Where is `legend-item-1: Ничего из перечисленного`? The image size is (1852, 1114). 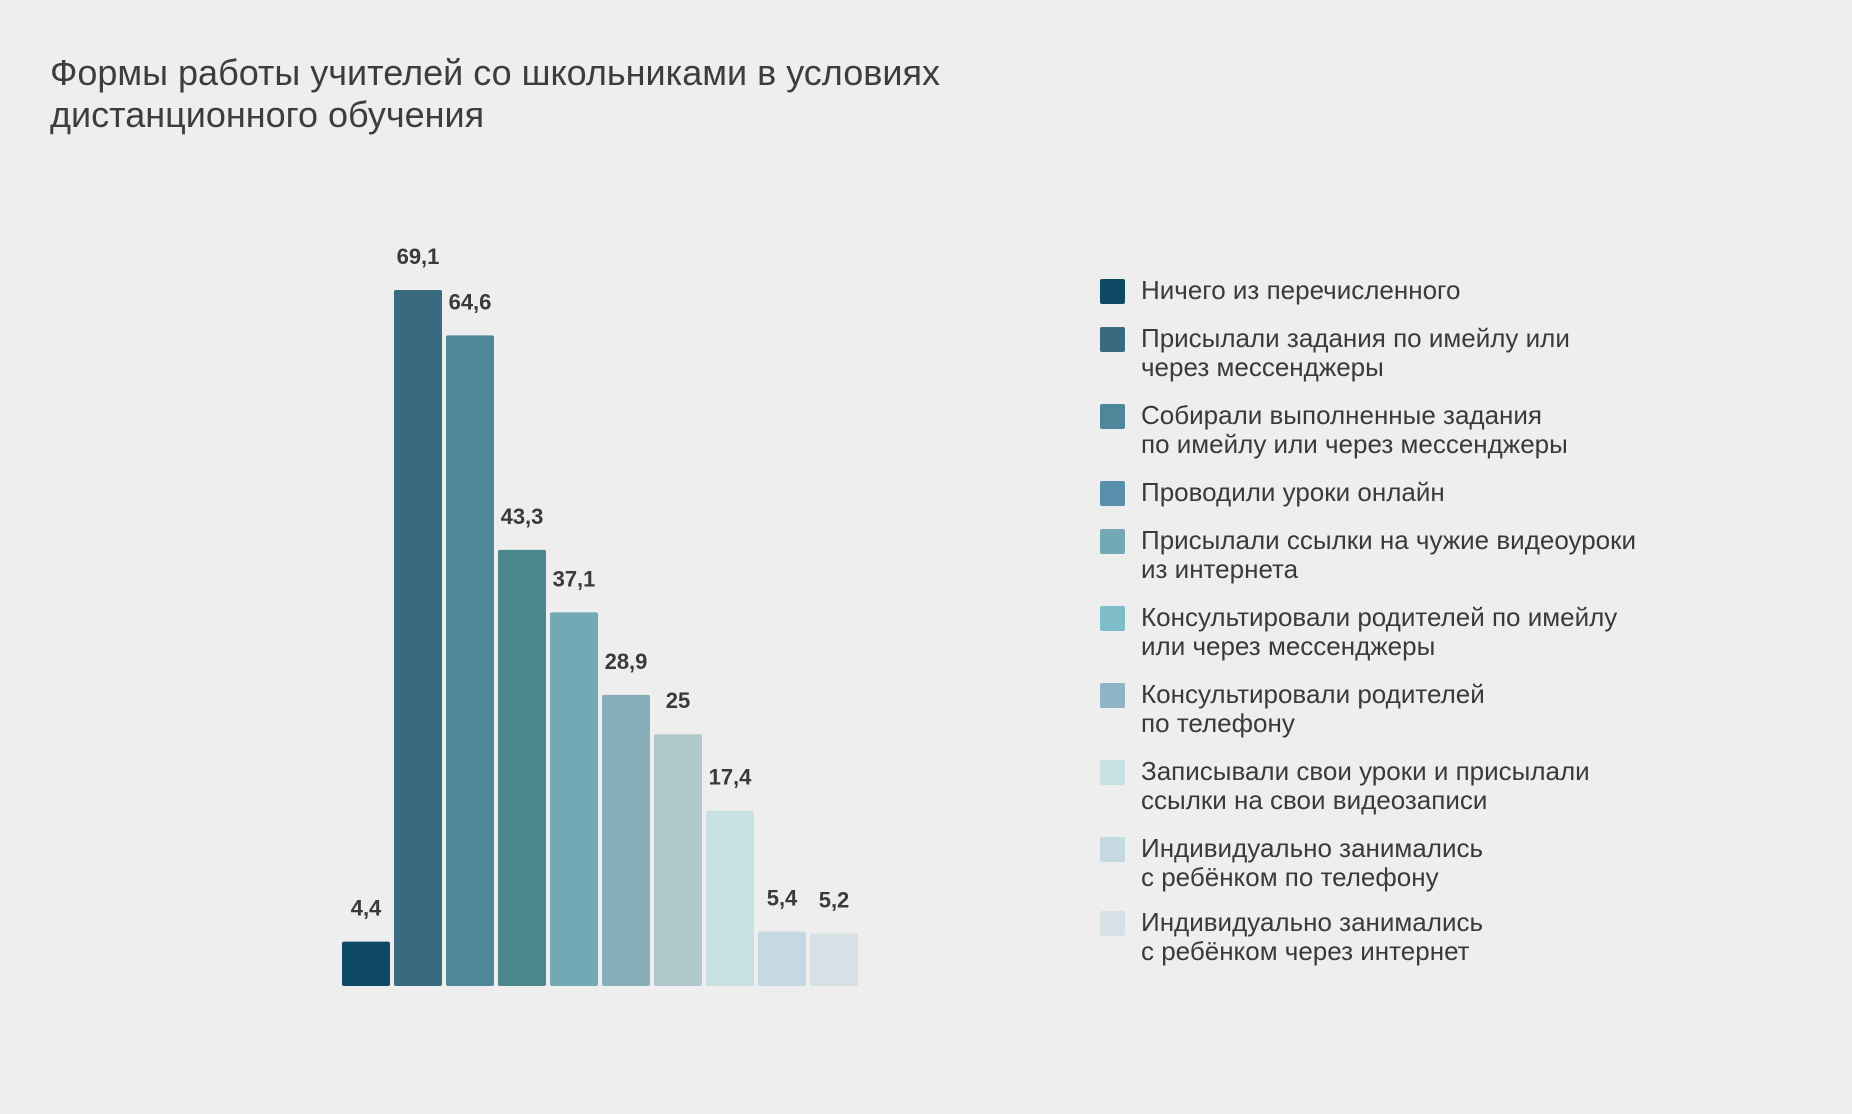
legend-item-1: Ничего из перечисленного is located at coordinates (1280, 290).